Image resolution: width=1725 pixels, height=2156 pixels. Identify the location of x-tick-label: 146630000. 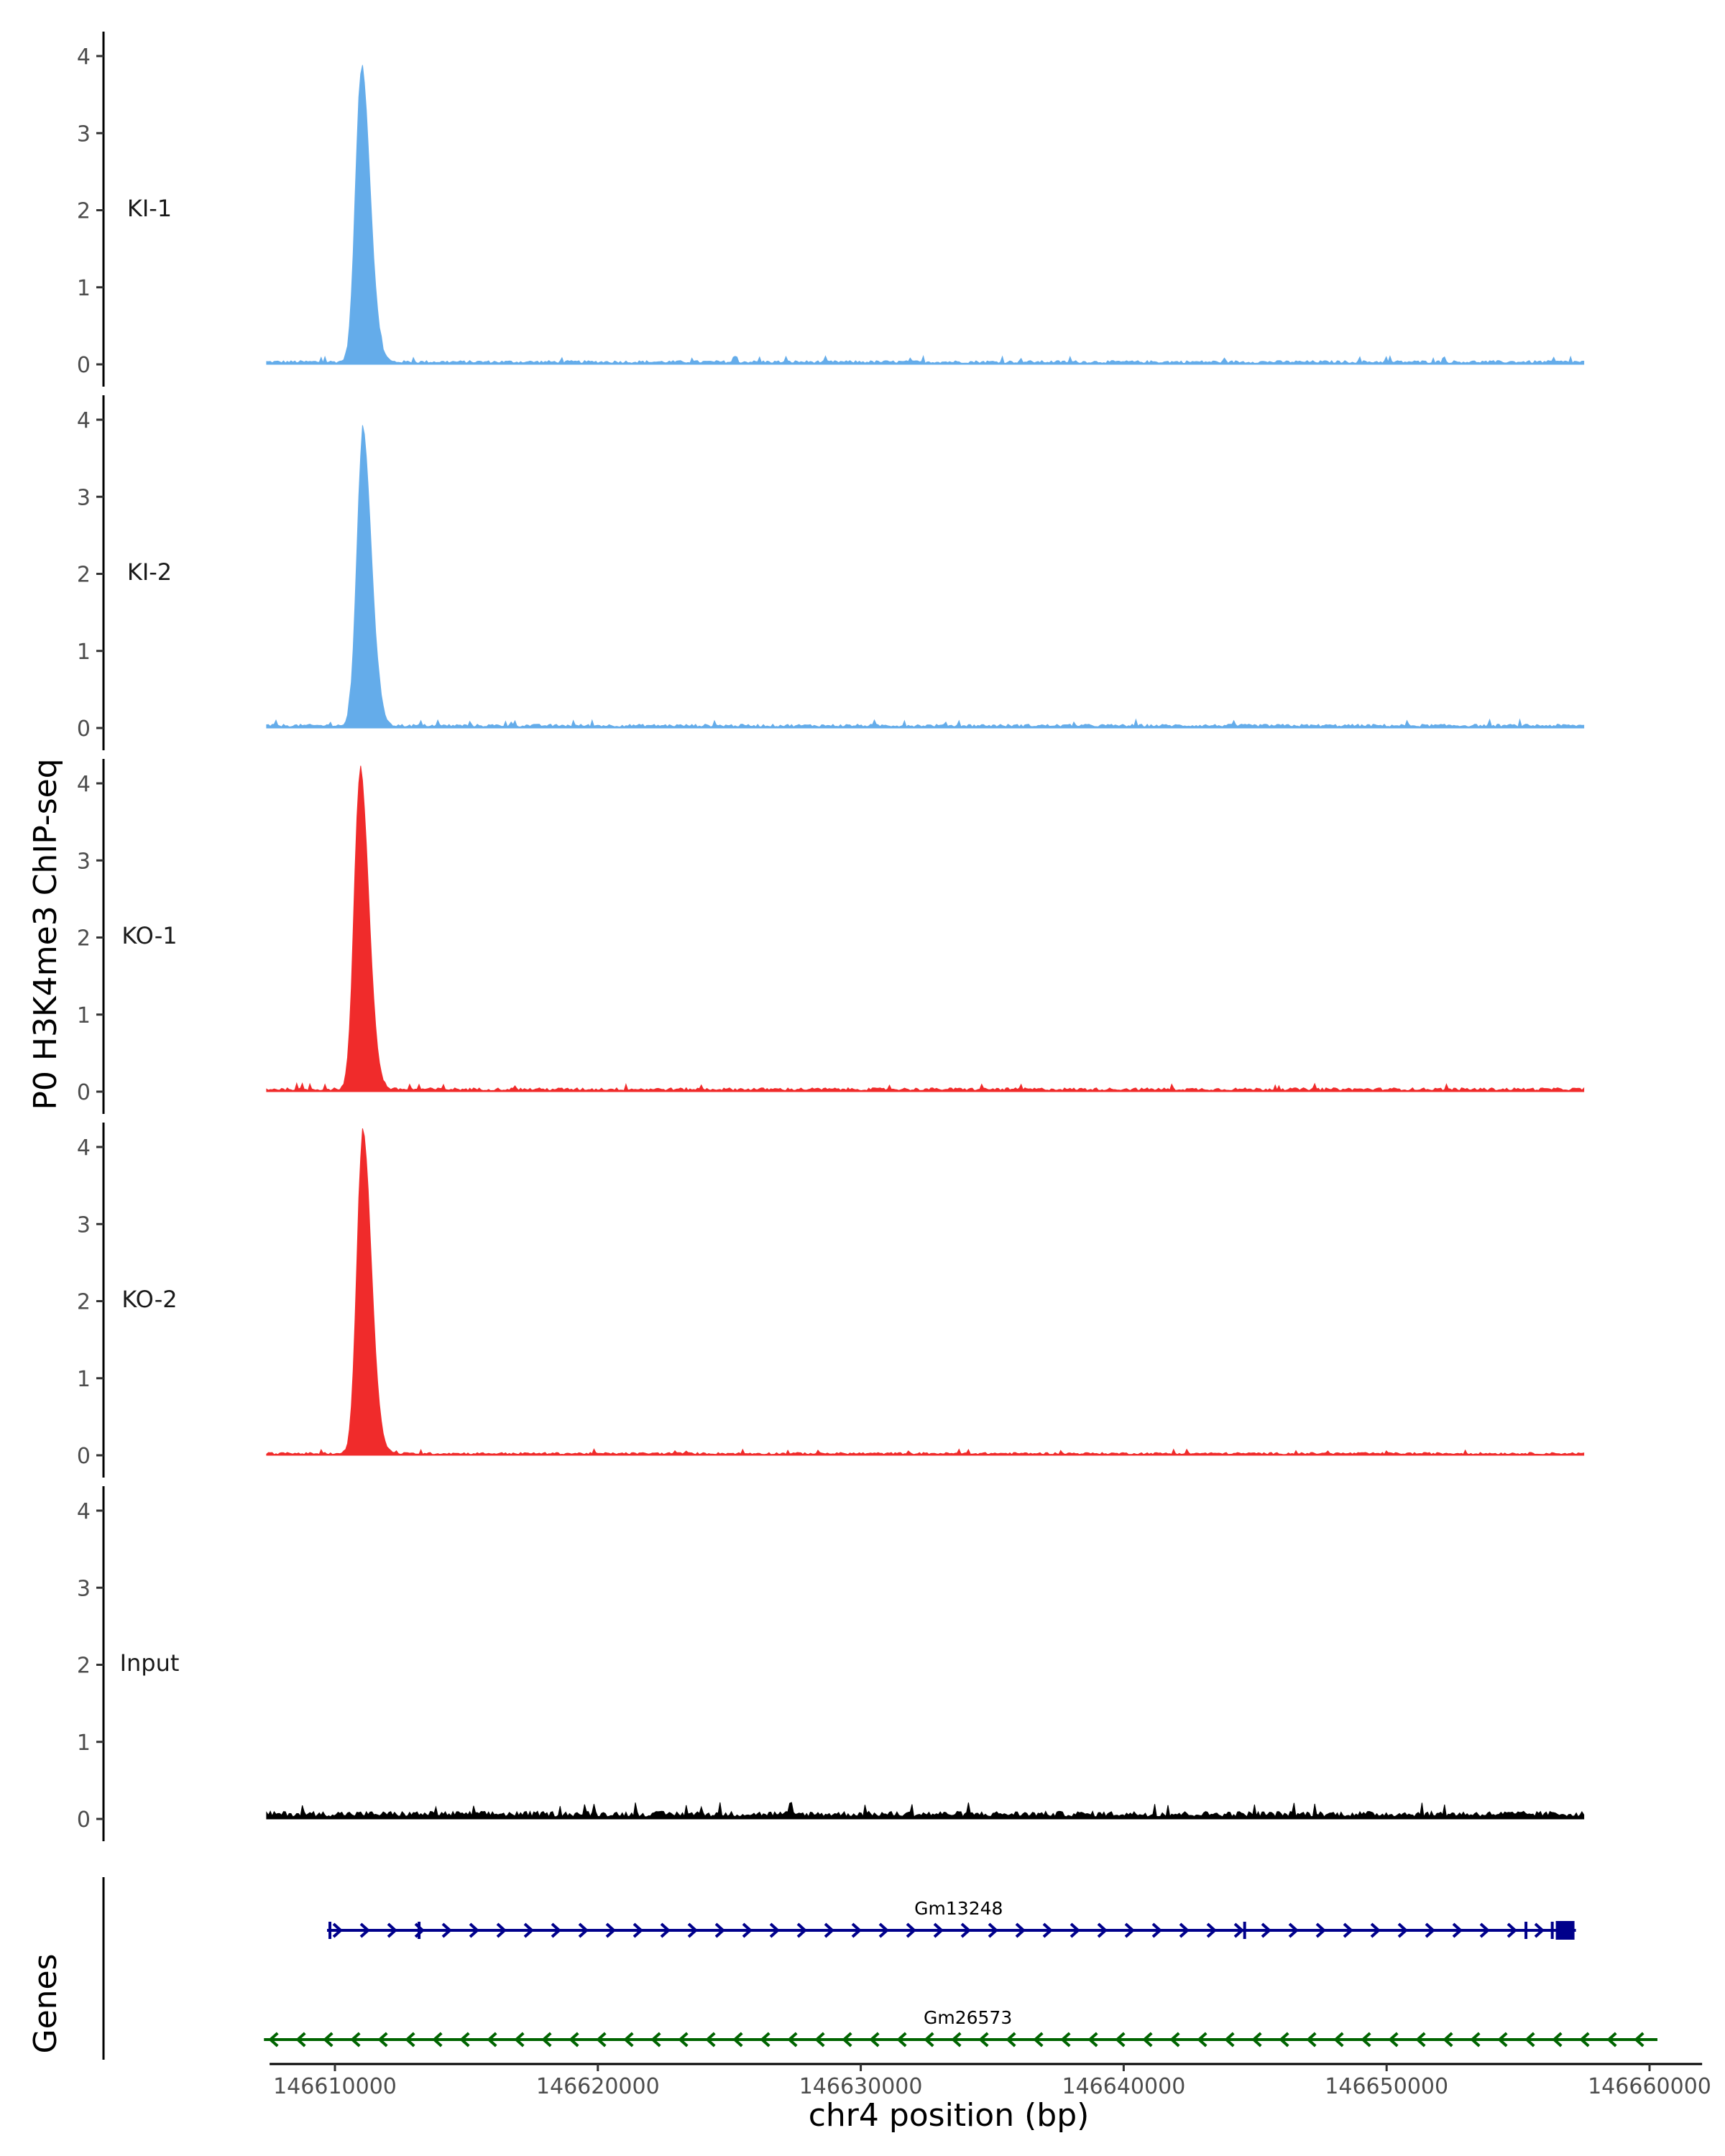
(861, 2086).